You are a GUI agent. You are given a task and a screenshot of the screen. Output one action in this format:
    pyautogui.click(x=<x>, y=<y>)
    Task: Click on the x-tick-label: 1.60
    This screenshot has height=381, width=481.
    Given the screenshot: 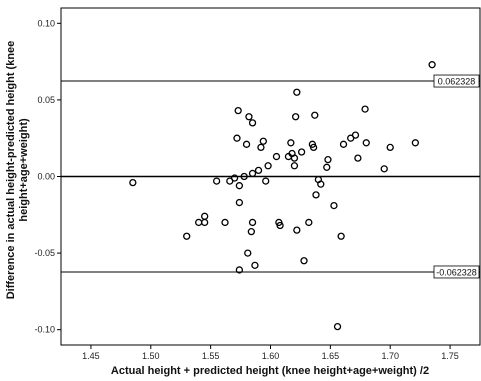 What is the action you would take?
    pyautogui.click(x=271, y=356)
    